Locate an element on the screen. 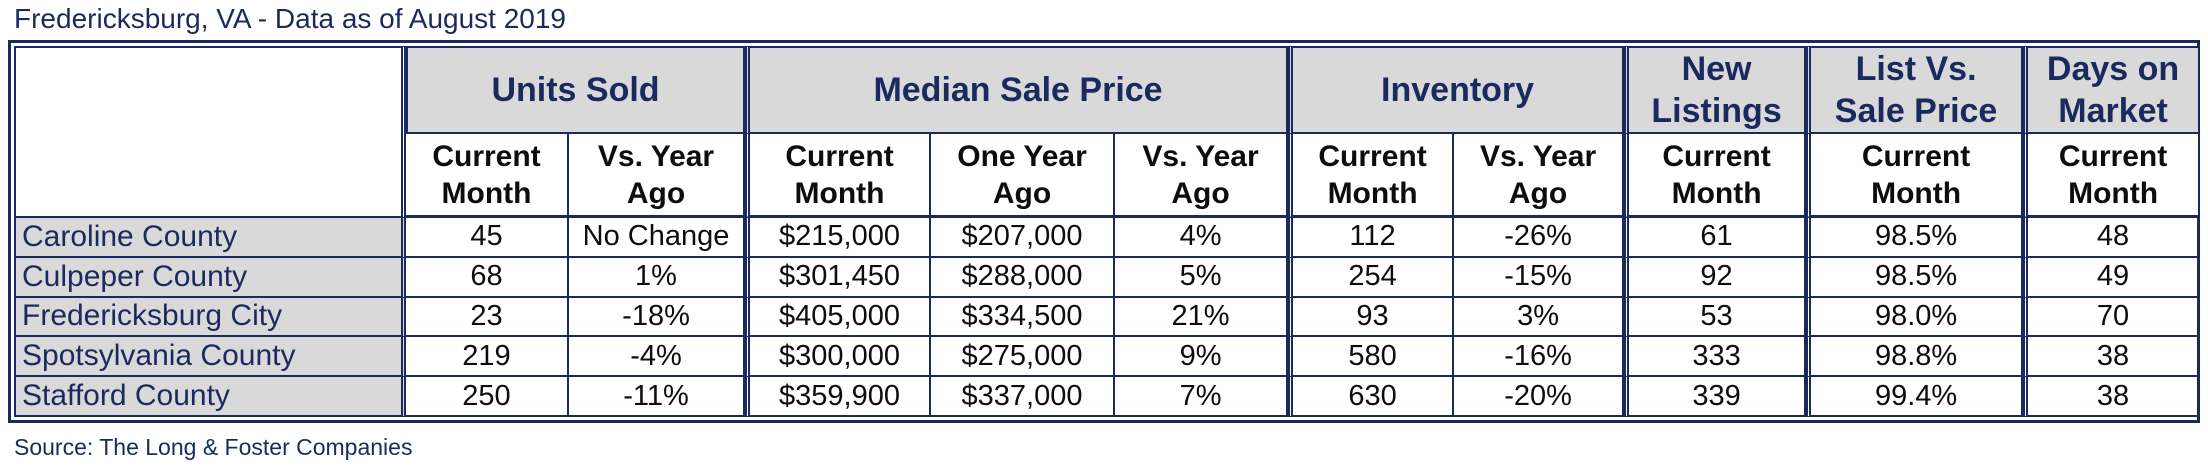 Image resolution: width=2208 pixels, height=468 pixels. inventory-vs-year-cell: -20% is located at coordinates (1539, 397).